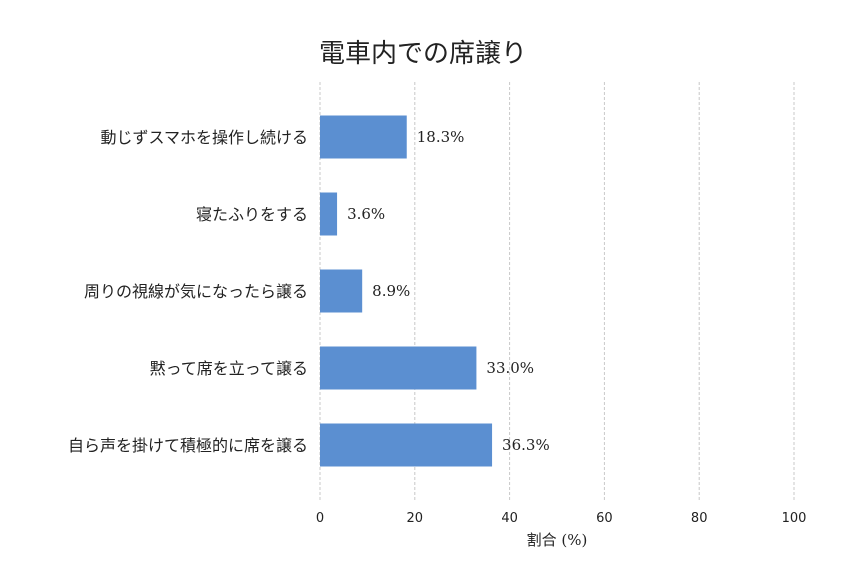 This screenshot has height=588, width=846. I want to click on x-tick-label: 40, so click(509, 518).